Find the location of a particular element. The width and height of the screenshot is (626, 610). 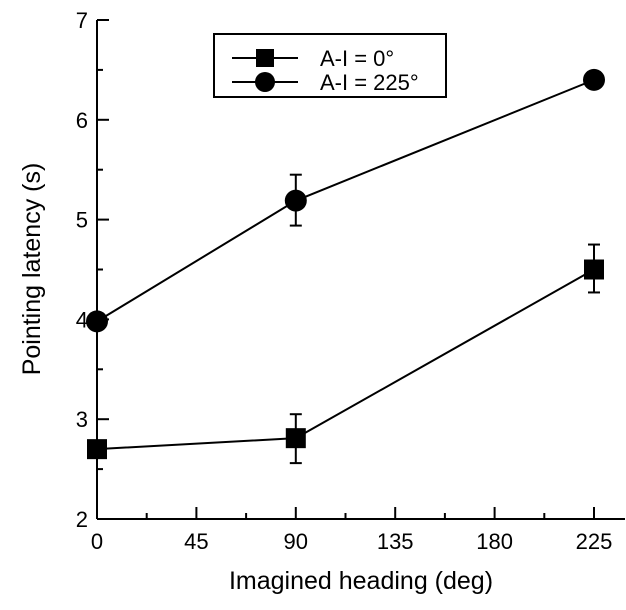

legend: A-I = 0° A-I = 225° is located at coordinates (330, 65).